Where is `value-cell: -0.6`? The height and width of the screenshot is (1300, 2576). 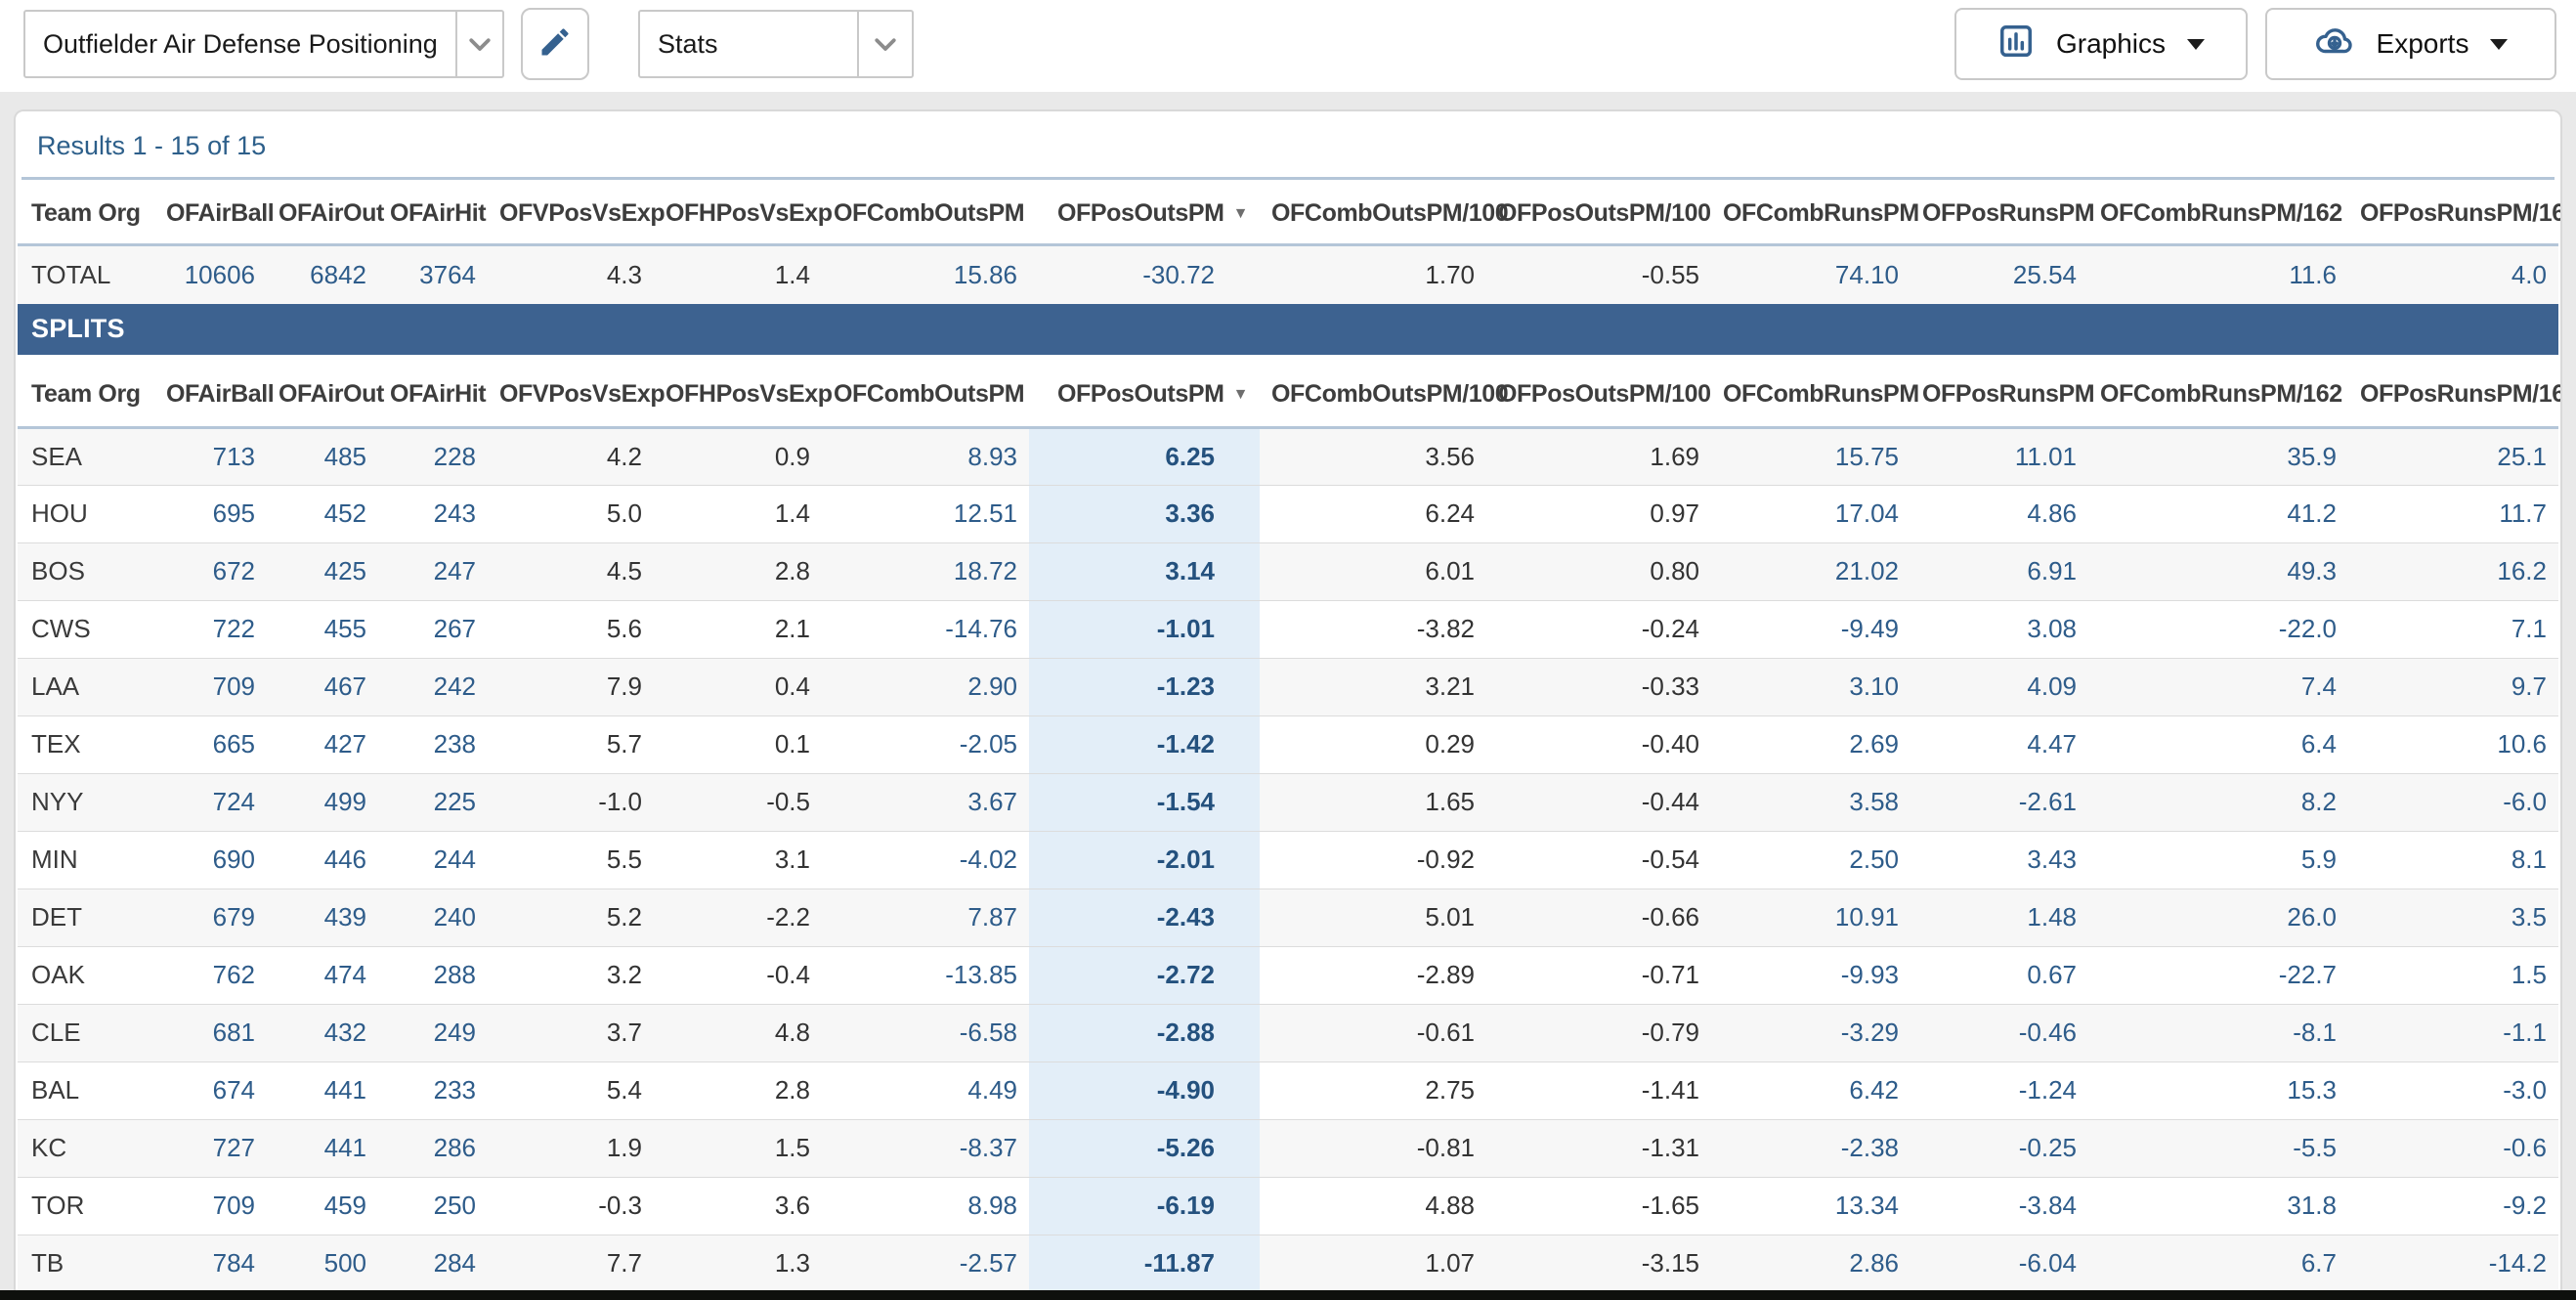 value-cell: -0.6 is located at coordinates (2525, 1147).